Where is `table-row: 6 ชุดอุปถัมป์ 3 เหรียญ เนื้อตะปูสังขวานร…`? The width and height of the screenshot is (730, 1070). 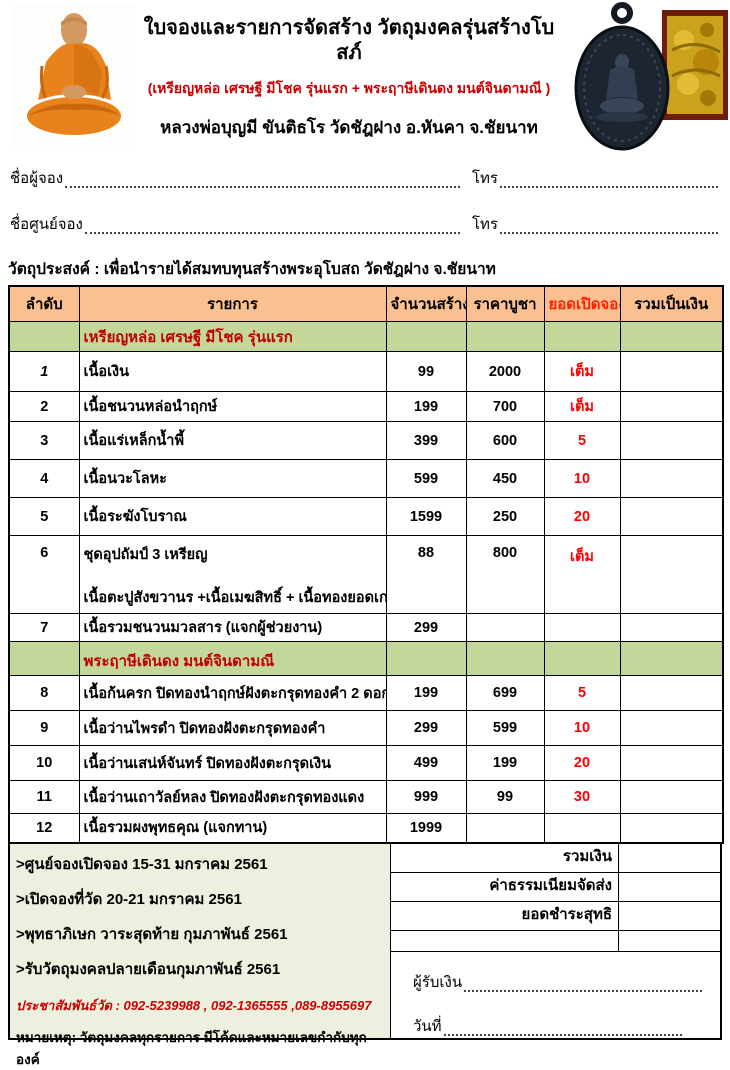
table-row: 6 ชุดอุปถัมป์ 3 เหรียญ เนื้อตะปูสังขวานร… is located at coordinates (366, 574).